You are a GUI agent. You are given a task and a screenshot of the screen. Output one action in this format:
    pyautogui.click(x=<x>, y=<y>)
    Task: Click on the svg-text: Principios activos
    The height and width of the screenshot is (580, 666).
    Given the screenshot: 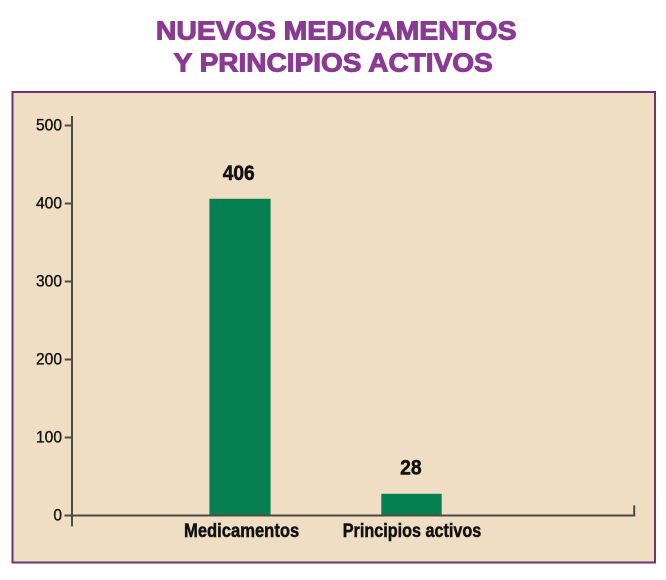 What is the action you would take?
    pyautogui.click(x=412, y=531)
    